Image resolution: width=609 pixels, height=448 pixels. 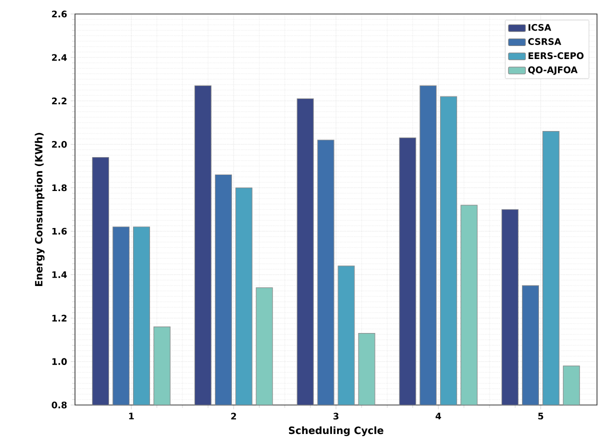 What do you see at coordinates (131, 416) in the screenshot?
I see `x-tick-label: 1` at bounding box center [131, 416].